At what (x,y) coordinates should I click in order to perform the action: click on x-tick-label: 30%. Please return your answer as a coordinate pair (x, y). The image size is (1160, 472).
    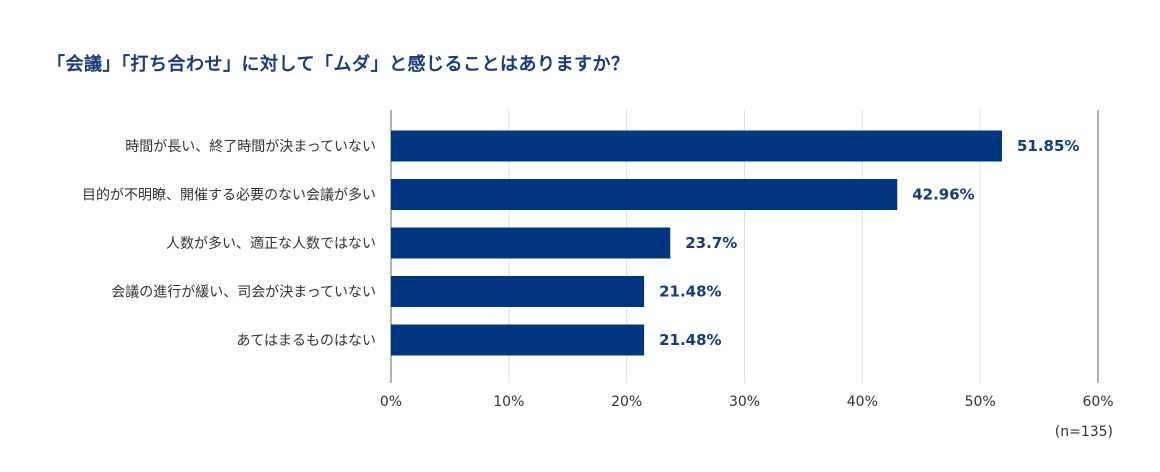
    Looking at the image, I should click on (744, 402).